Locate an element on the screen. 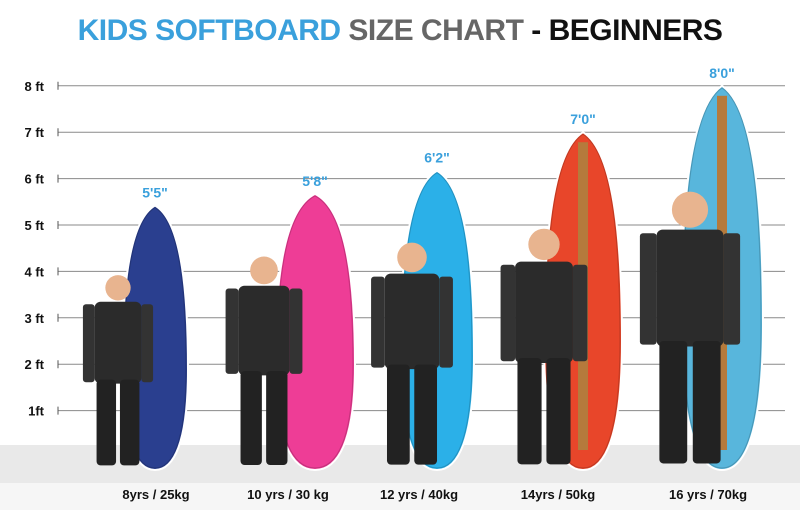 Image resolution: width=800 pixels, height=510 pixels. board-size-label: 5'5" is located at coordinates (155, 193).